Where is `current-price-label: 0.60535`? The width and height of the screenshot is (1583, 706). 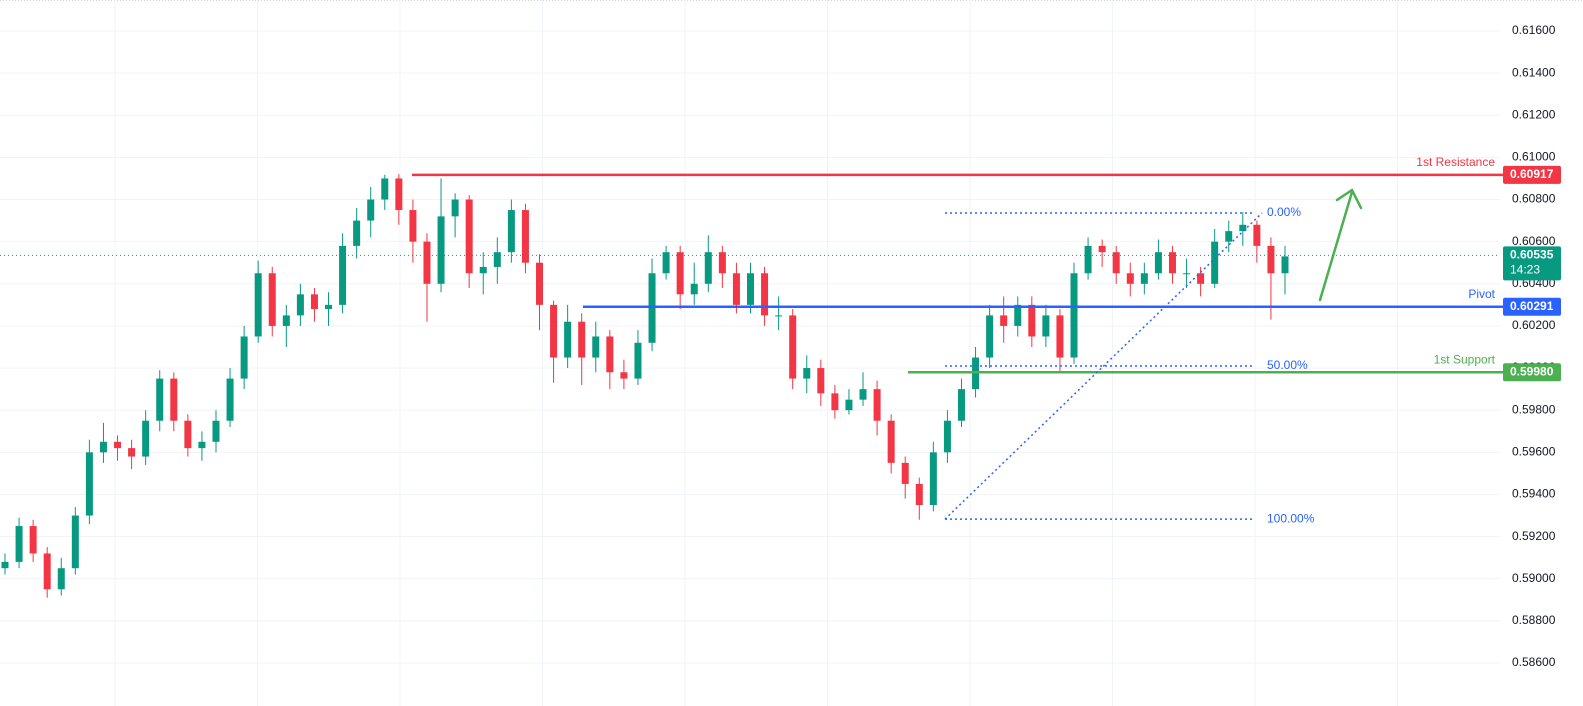 current-price-label: 0.60535 is located at coordinates (1532, 255).